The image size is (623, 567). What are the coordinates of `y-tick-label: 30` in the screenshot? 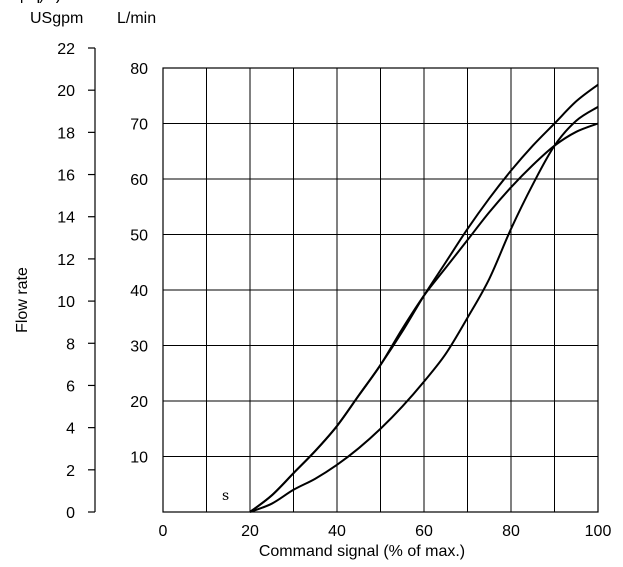 It's located at (139, 347).